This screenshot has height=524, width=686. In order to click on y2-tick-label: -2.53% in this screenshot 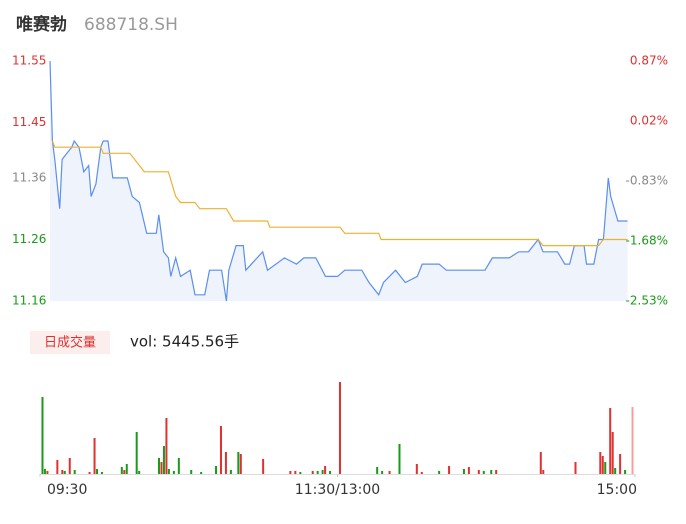, I will do `click(647, 301)`.